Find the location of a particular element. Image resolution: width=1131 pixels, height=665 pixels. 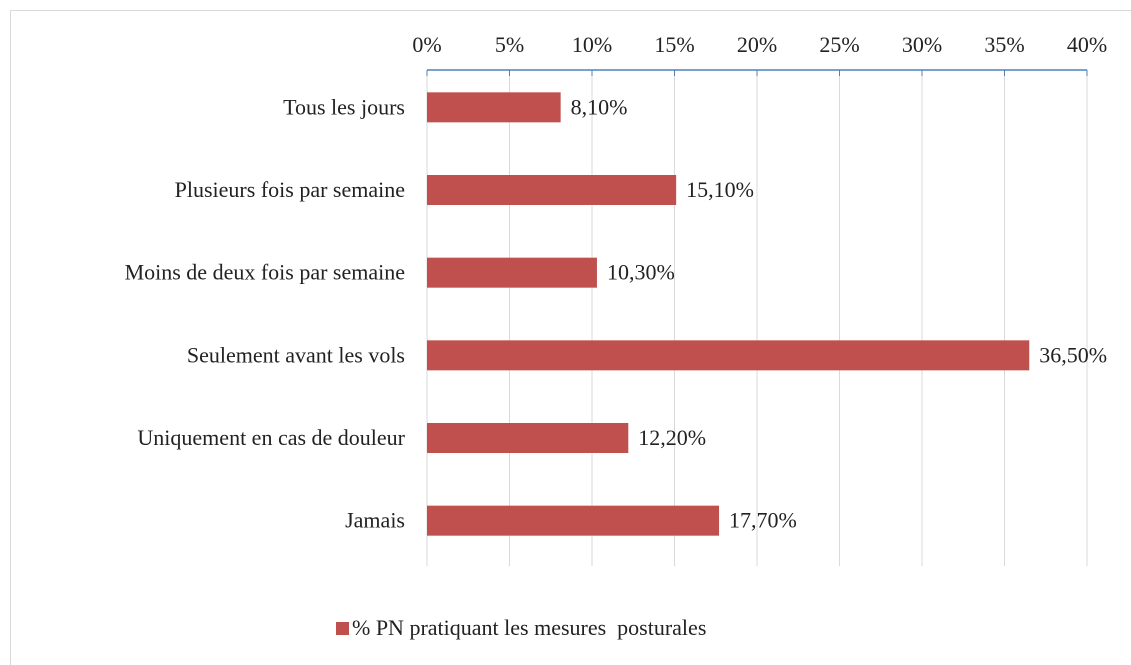

x-tick-label: 5% is located at coordinates (509, 44).